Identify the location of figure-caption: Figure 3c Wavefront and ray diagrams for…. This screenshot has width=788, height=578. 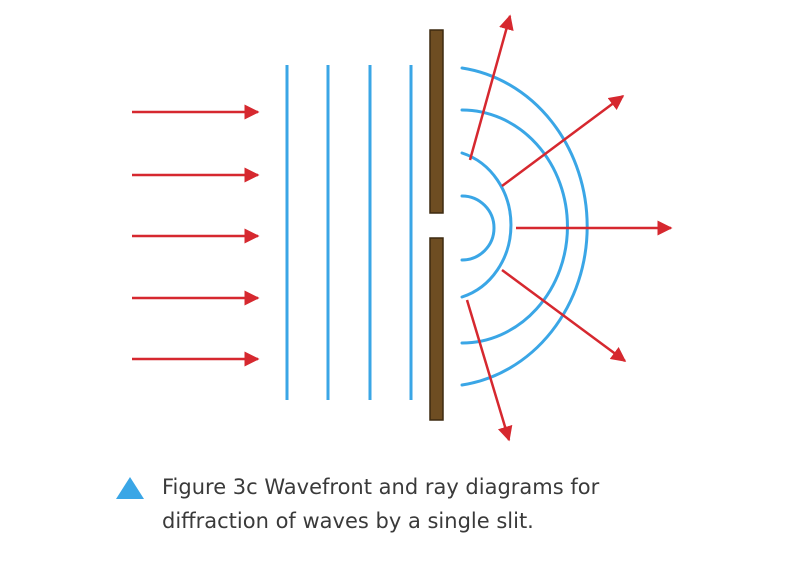
(419, 504).